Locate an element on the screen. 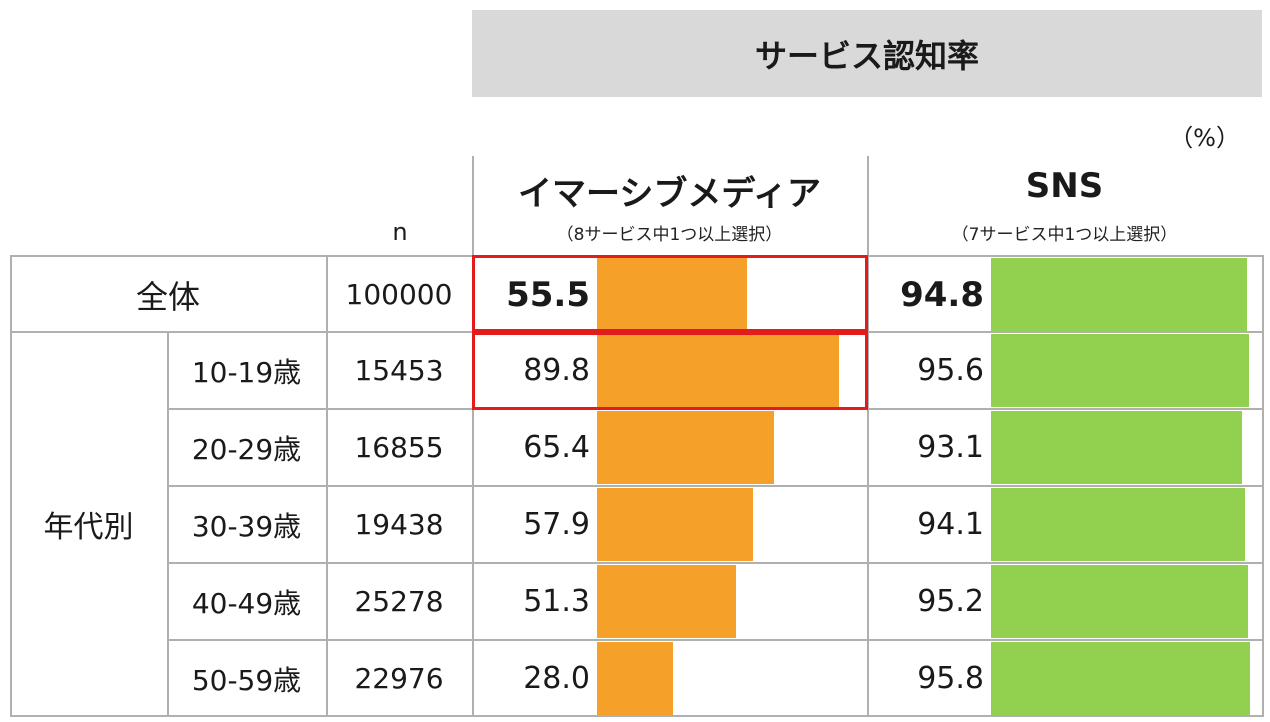  n-value: 16855 is located at coordinates (399, 447).